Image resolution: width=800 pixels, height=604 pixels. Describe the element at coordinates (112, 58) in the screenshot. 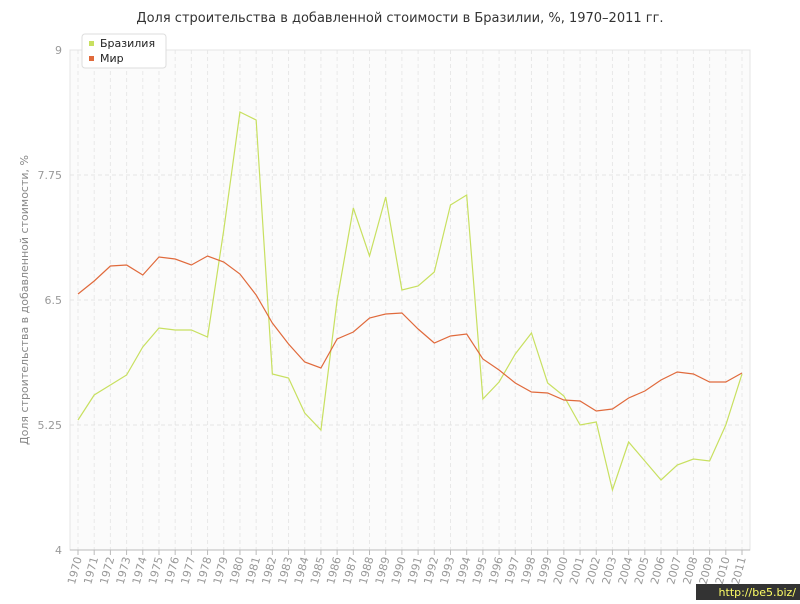

I see `legend-label: Мир` at that location.